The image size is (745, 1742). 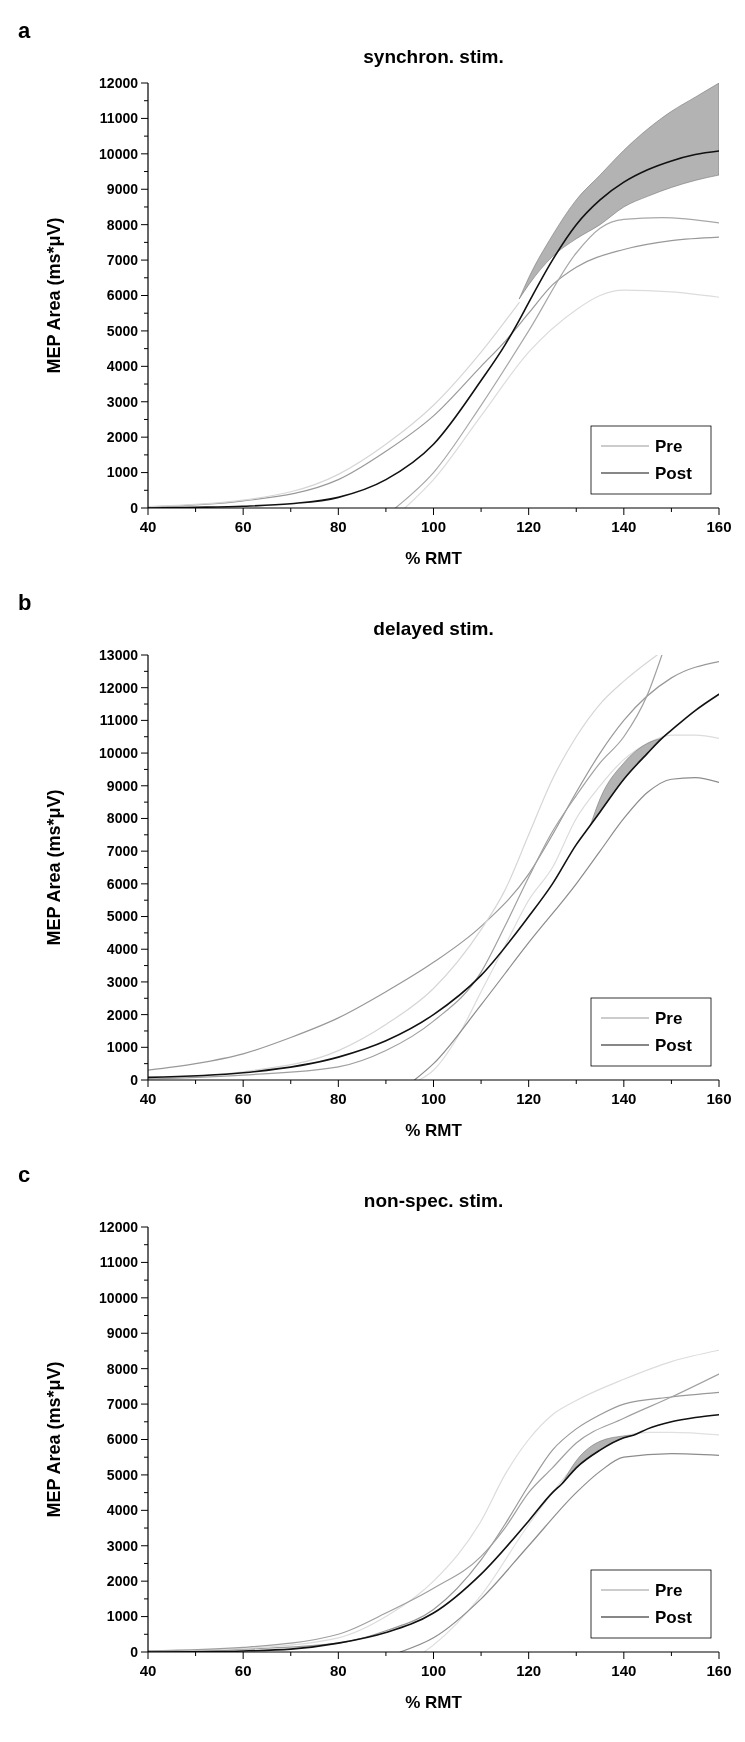 What do you see at coordinates (433, 628) in the screenshot?
I see `chart-title: delayed stim.` at bounding box center [433, 628].